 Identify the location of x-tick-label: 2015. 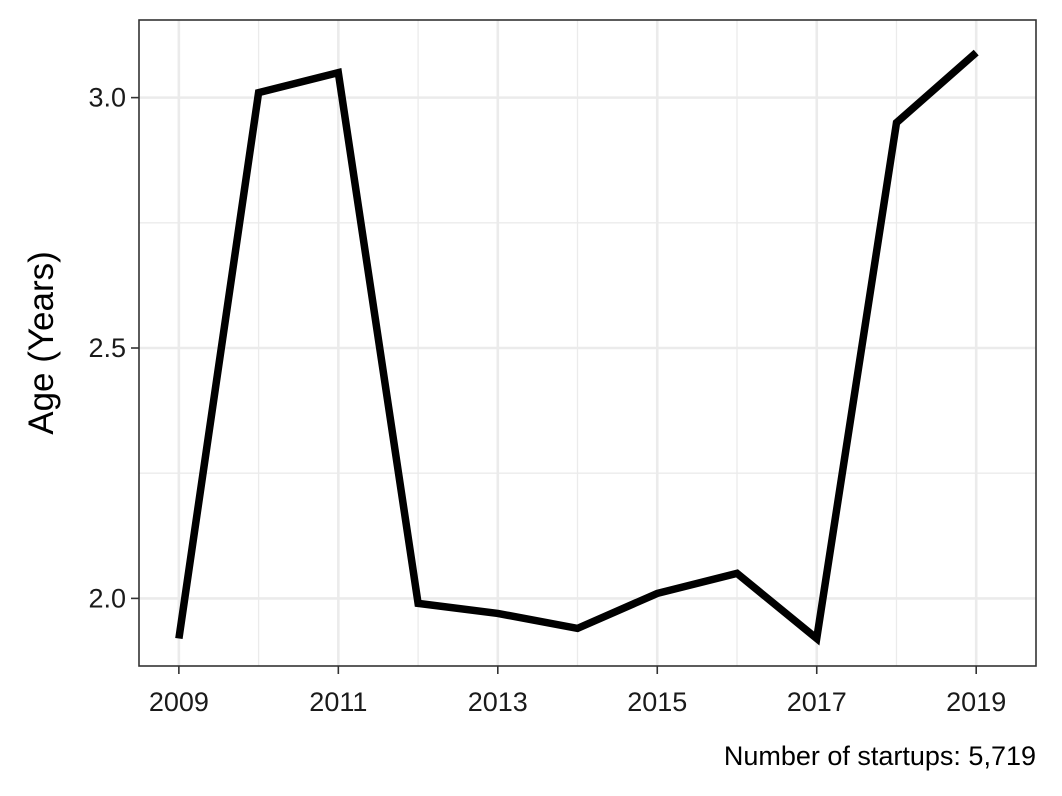
(657, 702).